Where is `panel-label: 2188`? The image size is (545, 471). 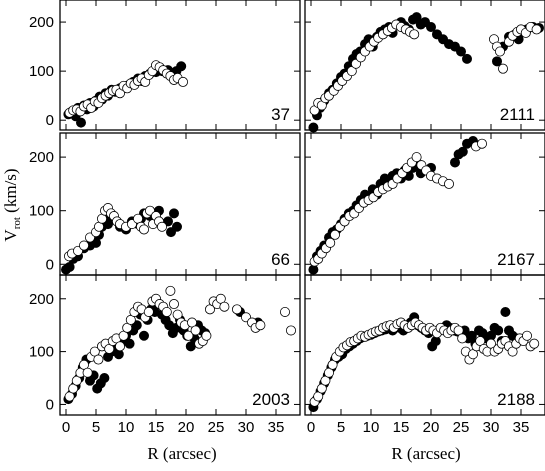 panel-label: 2188 is located at coordinates (516, 399).